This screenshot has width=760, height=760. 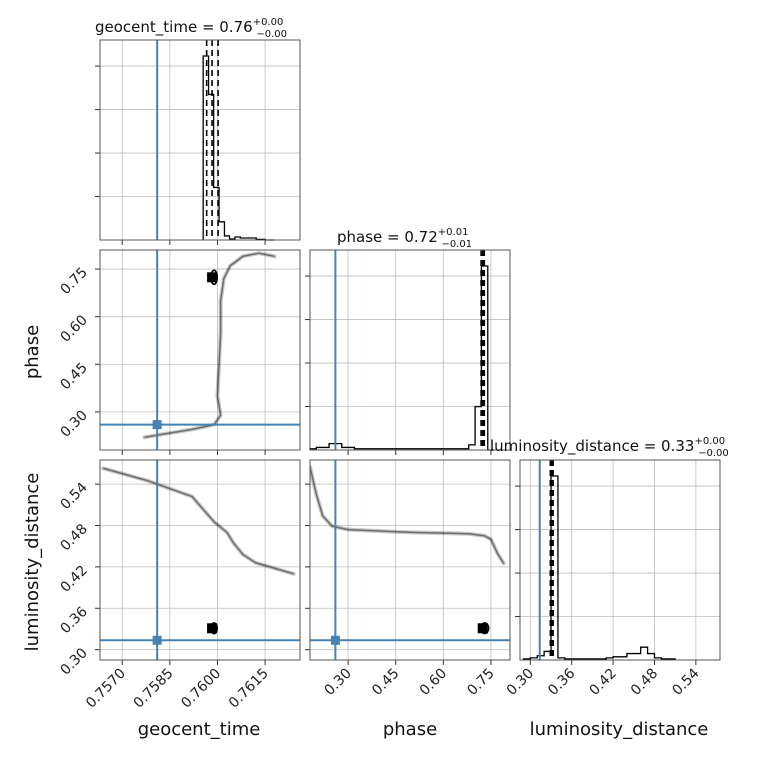 I want to click on y-tick-label: 0.48, so click(x=73, y=537).